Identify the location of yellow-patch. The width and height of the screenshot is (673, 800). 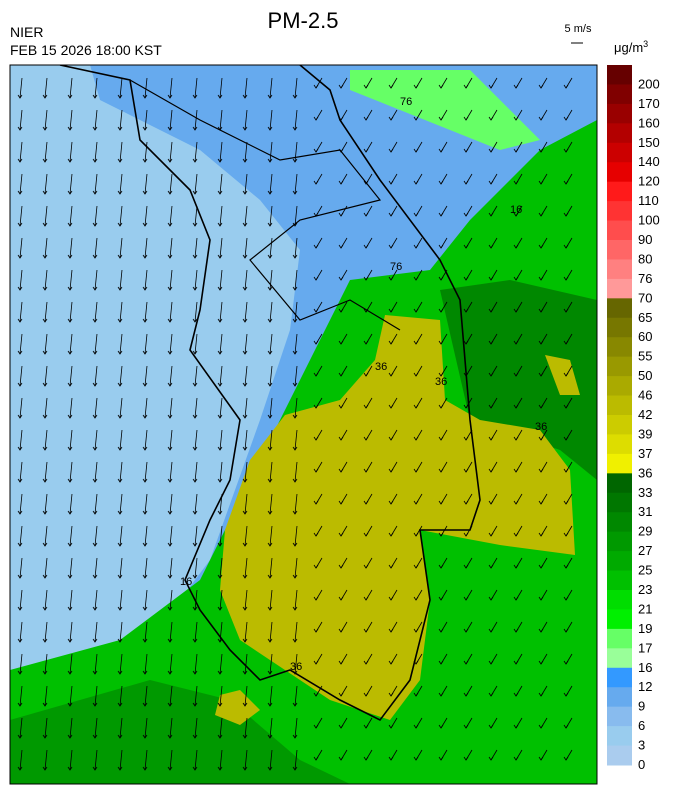
(562, 375).